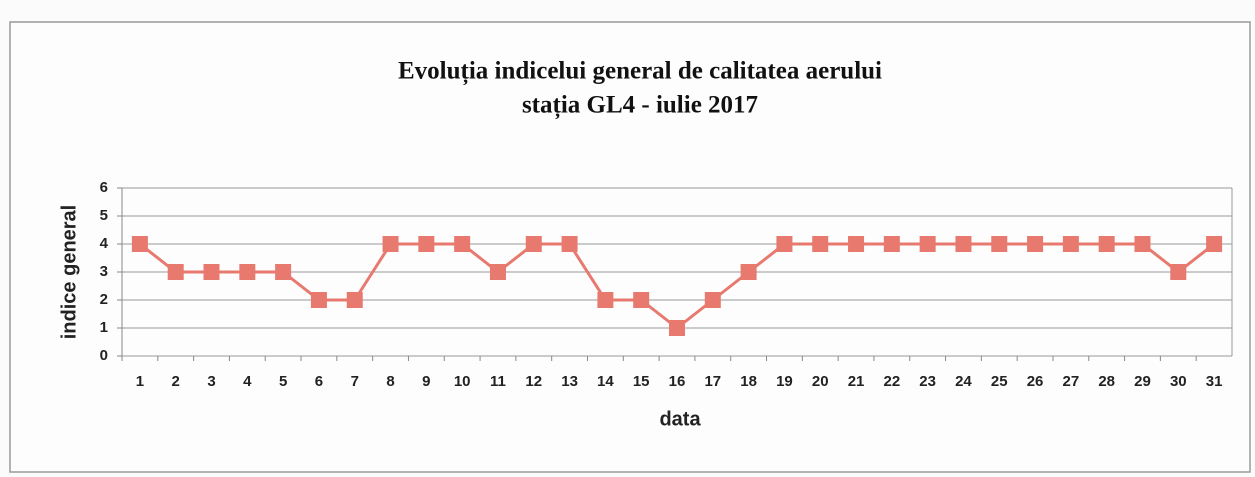 This screenshot has width=1255, height=477. I want to click on x-tick-label: 5, so click(283, 381).